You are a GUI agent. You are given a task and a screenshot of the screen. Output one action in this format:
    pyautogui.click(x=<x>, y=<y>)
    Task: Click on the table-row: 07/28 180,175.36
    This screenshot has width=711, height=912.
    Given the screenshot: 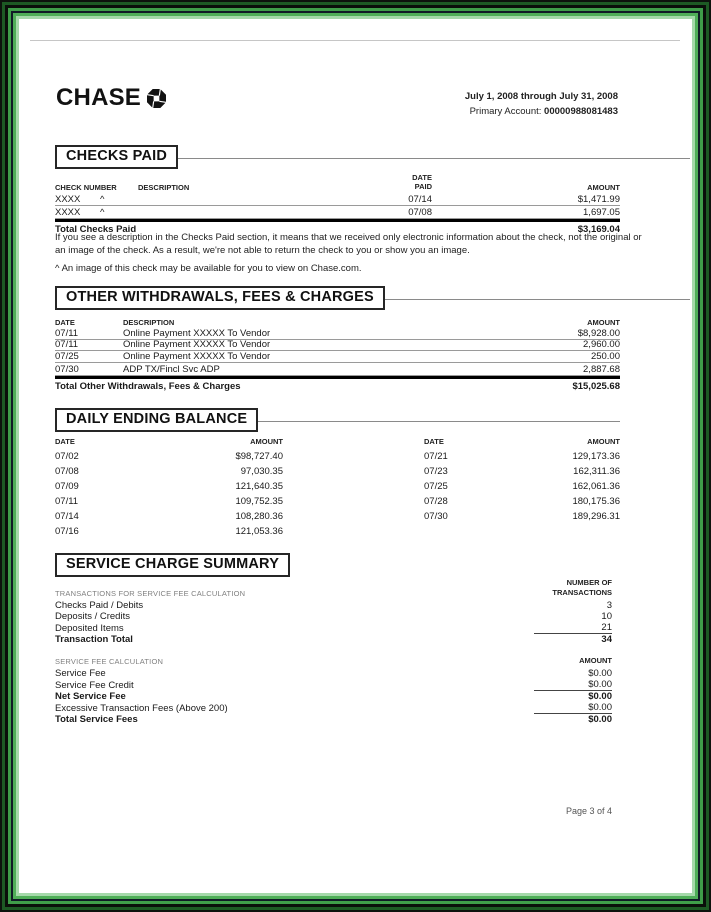 What is the action you would take?
    pyautogui.click(x=522, y=501)
    